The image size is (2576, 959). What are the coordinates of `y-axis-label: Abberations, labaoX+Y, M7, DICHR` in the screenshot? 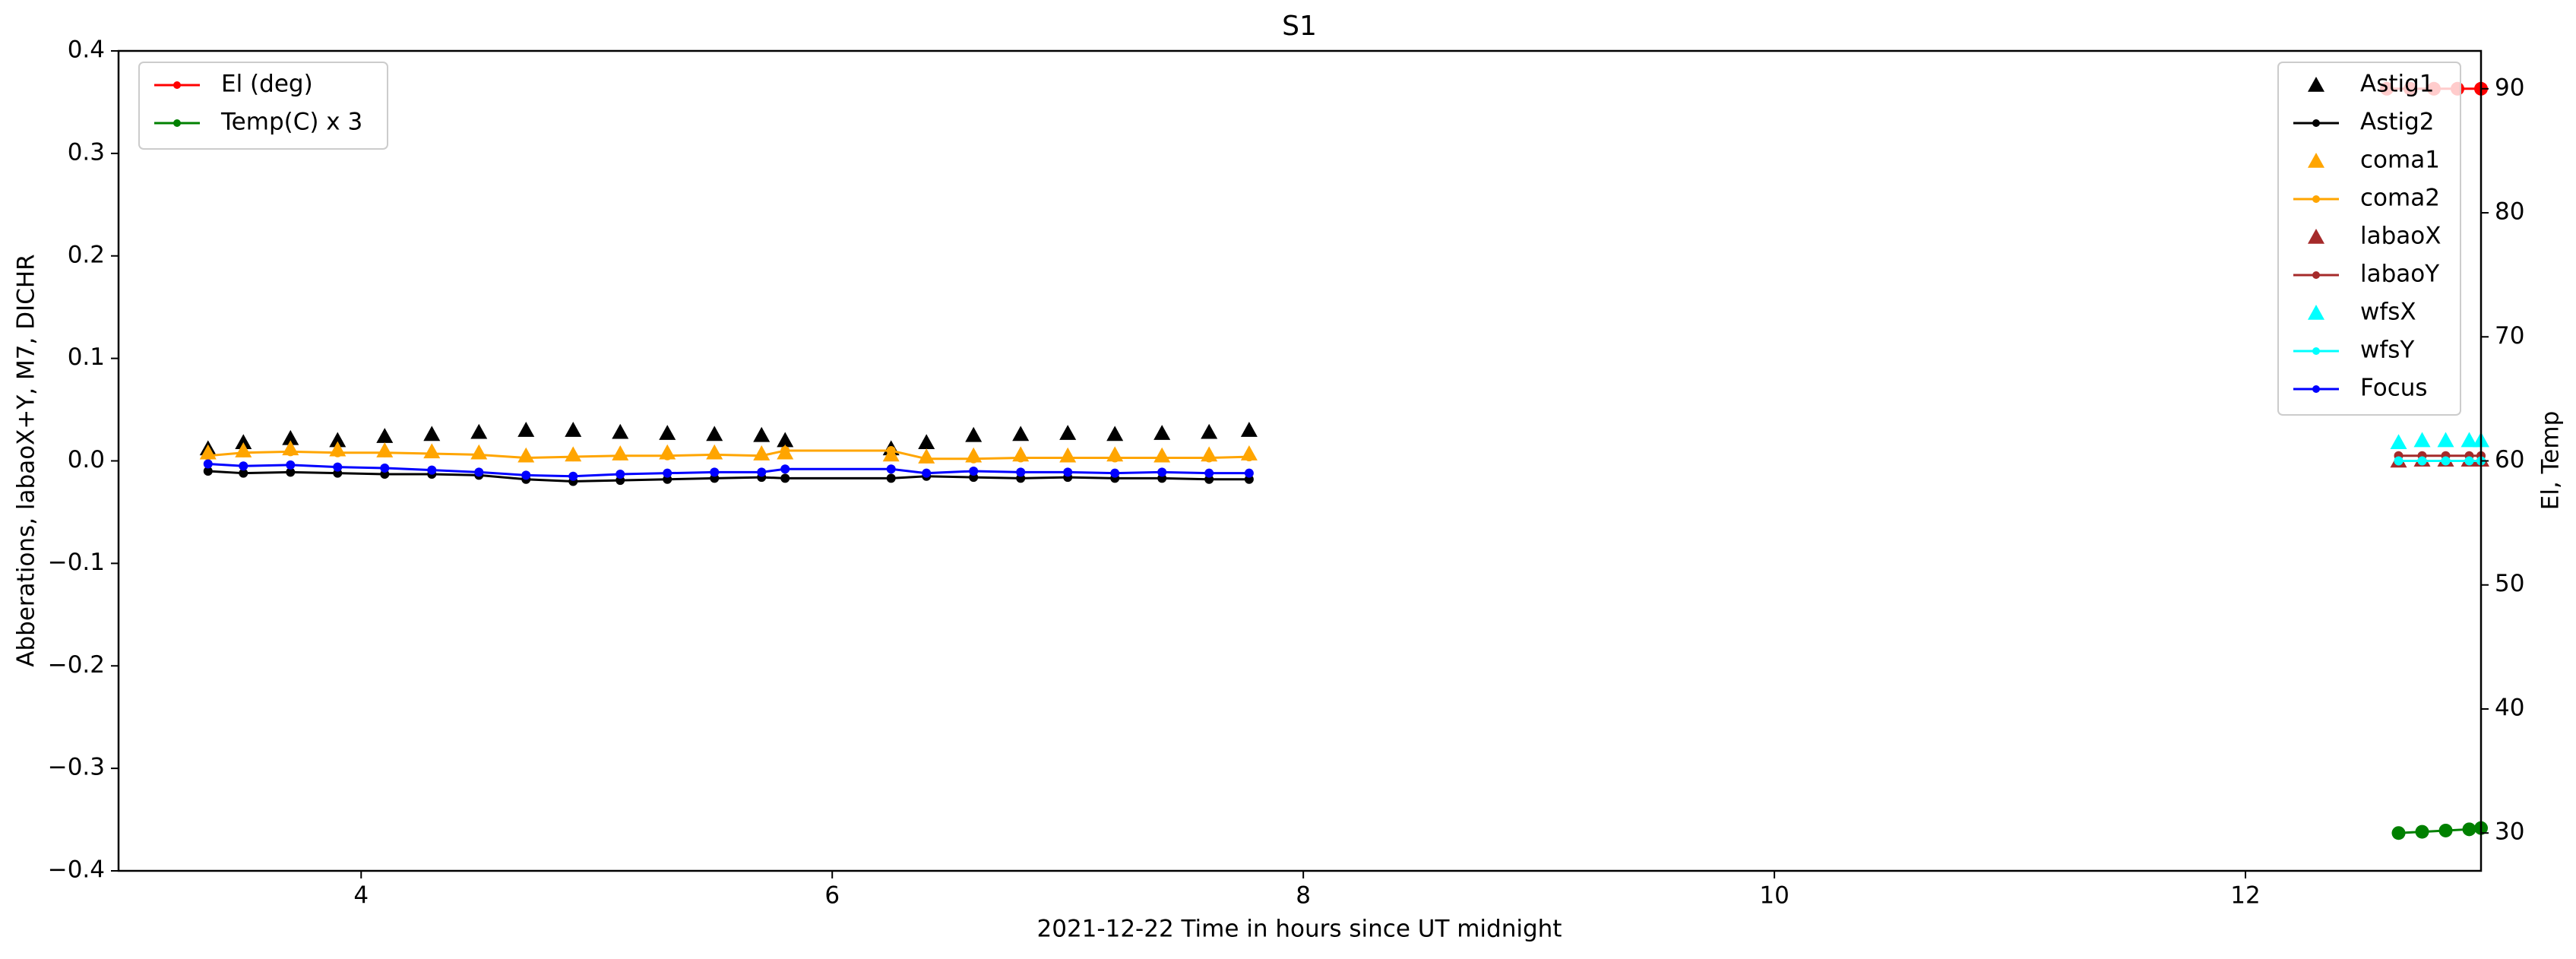 It's located at (26, 460).